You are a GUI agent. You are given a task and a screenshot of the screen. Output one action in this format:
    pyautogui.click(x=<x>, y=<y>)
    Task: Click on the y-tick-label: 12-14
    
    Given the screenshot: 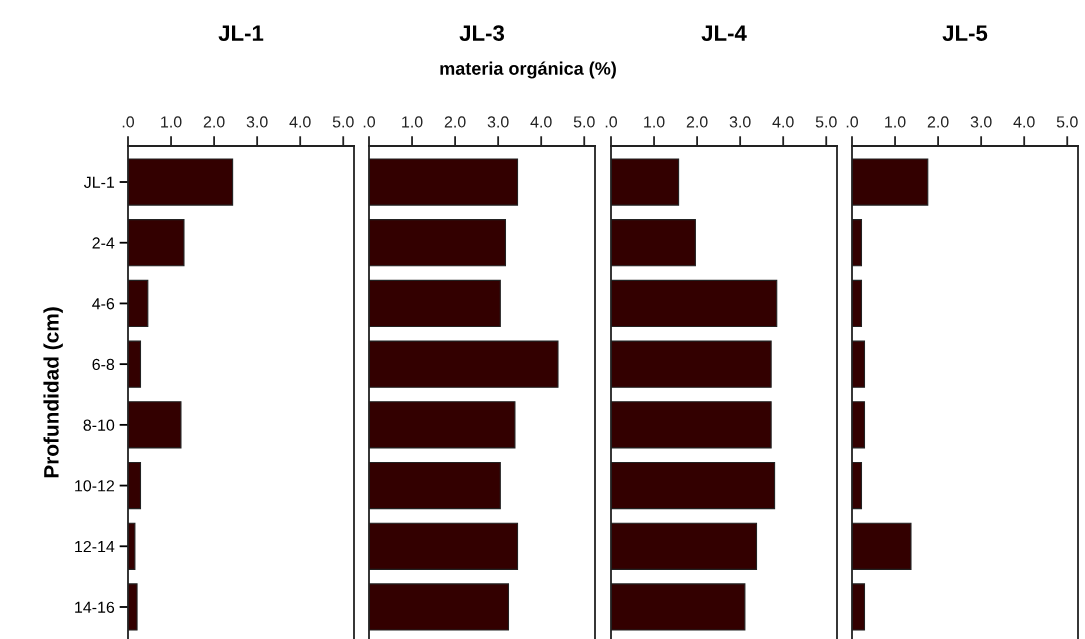 What is the action you would take?
    pyautogui.click(x=95, y=546)
    